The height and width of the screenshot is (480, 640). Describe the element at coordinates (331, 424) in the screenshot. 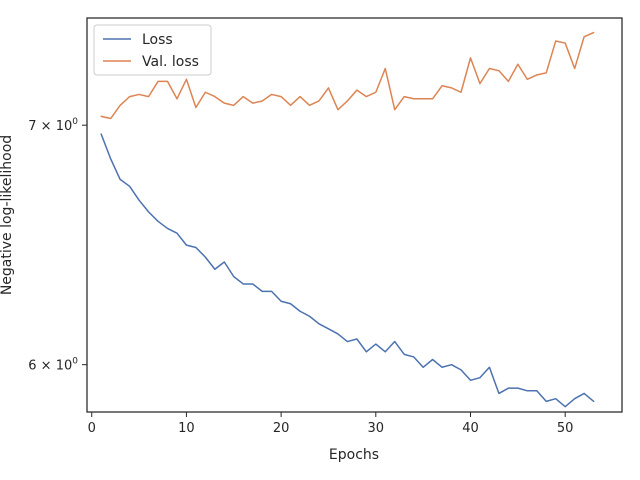

I see `x-axis: 0 10 20 30 40 50` at that location.